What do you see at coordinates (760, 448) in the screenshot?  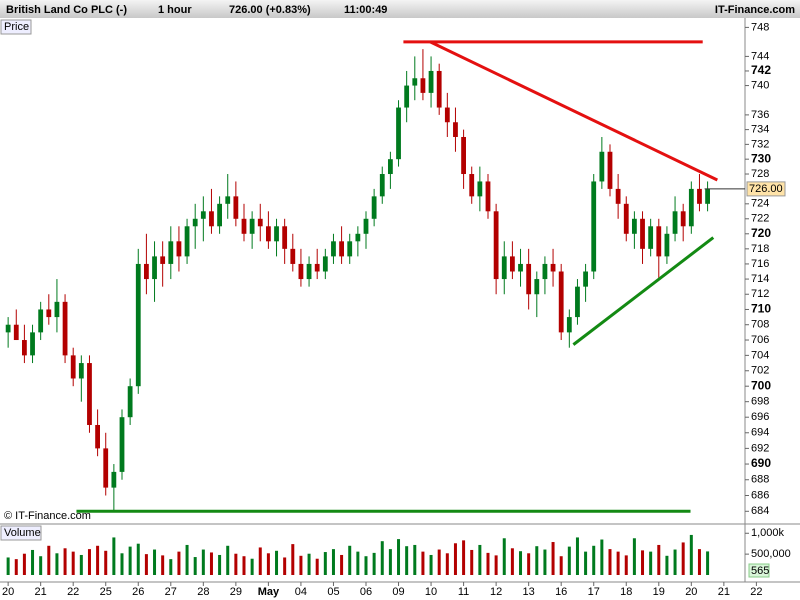 I see `y-tick-label: 692` at bounding box center [760, 448].